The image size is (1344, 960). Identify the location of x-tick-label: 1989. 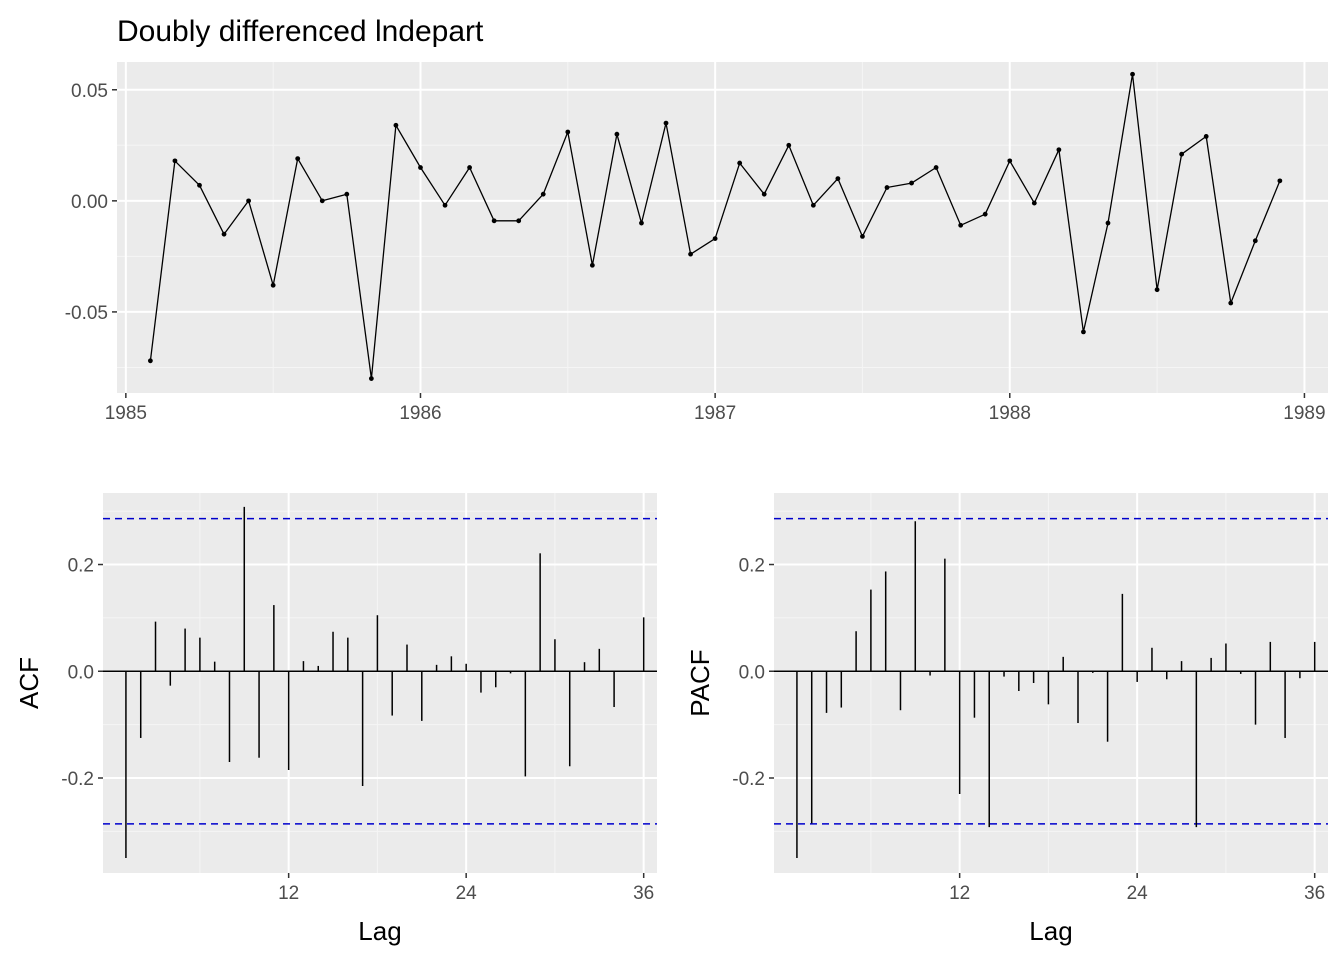
(1304, 413).